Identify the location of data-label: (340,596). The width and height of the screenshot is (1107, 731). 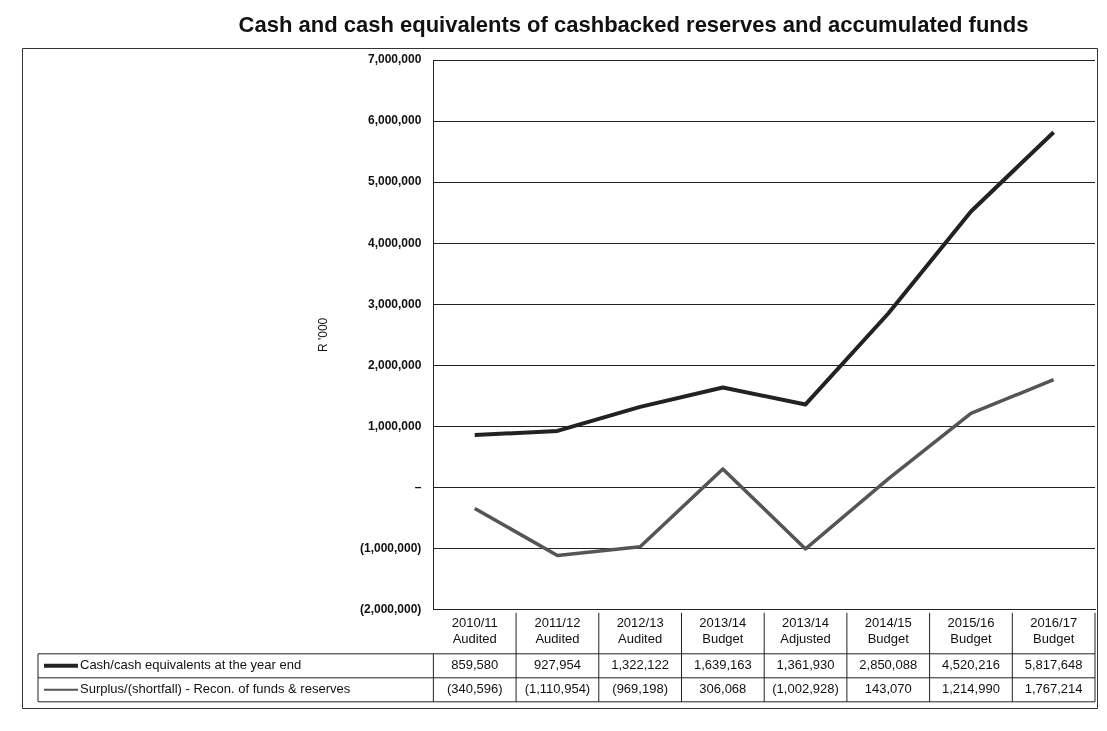
(474, 689).